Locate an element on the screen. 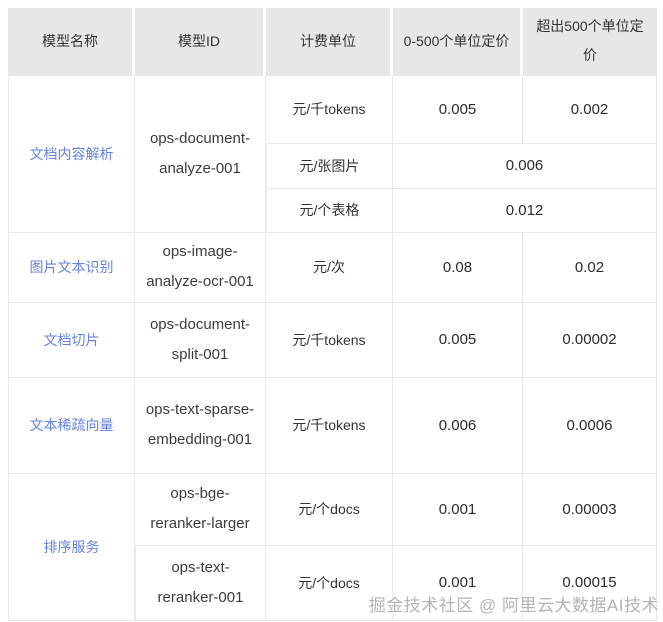  merged-price-cell: 0.006 is located at coordinates (525, 166).